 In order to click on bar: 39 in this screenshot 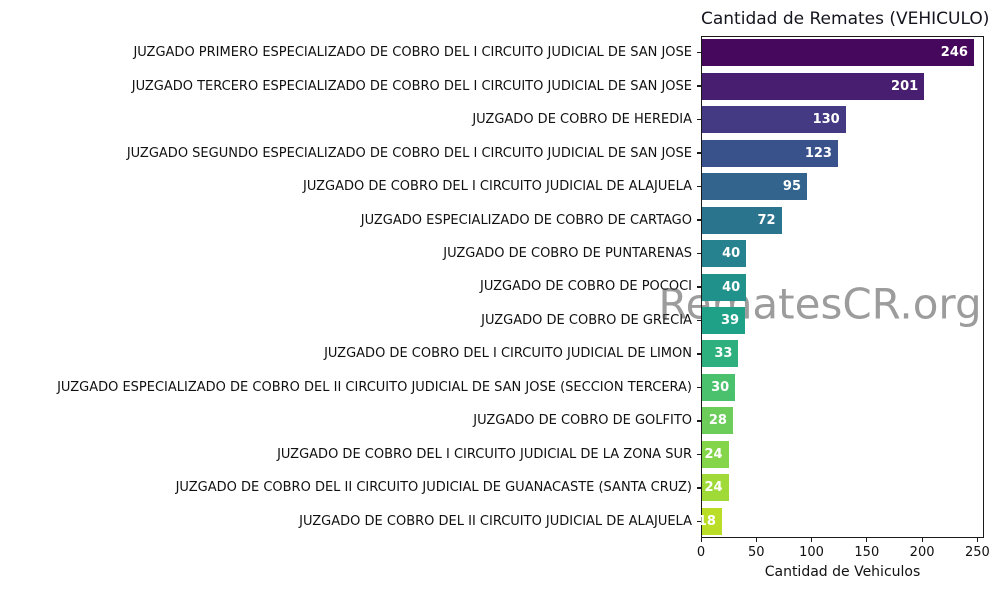, I will do `click(724, 320)`.